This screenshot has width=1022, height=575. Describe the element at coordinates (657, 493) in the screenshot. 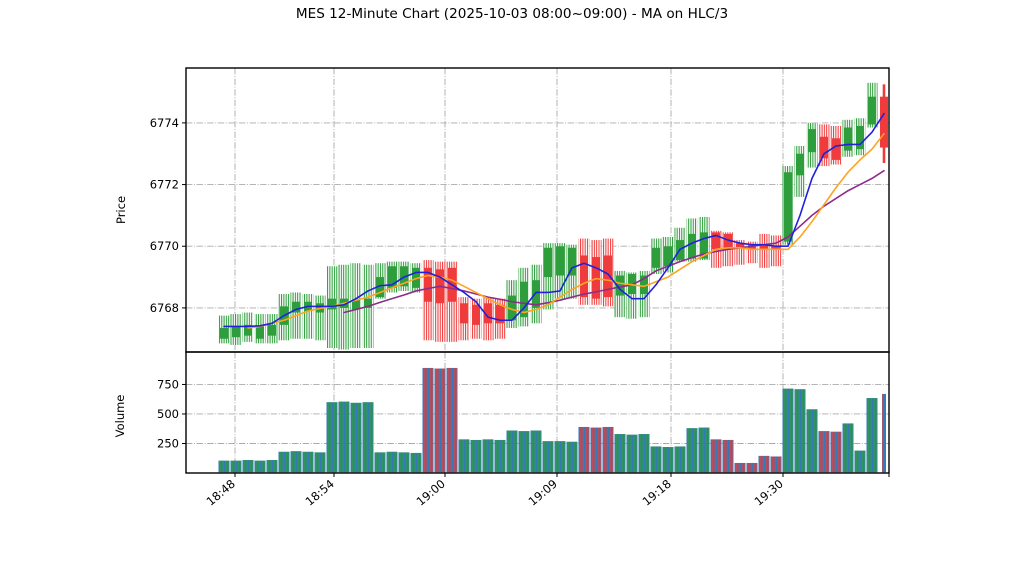

I see `time-tick-label: 19:18` at that location.